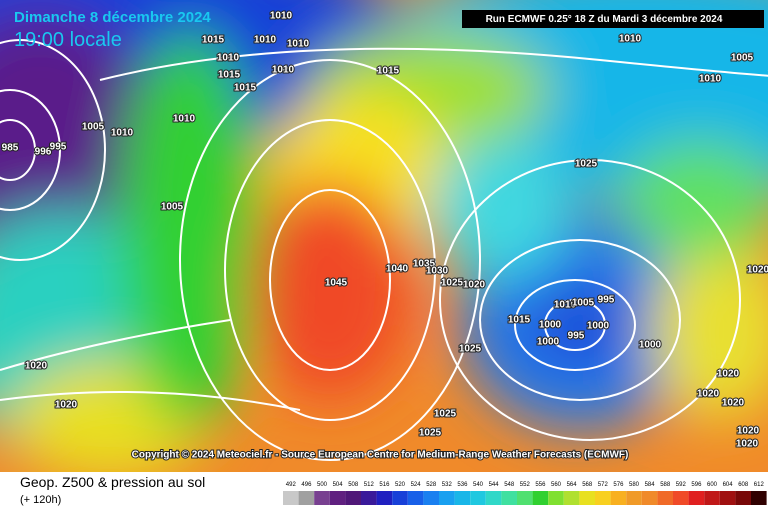  Describe the element at coordinates (728, 485) in the screenshot. I see `scale-label: 604` at that location.